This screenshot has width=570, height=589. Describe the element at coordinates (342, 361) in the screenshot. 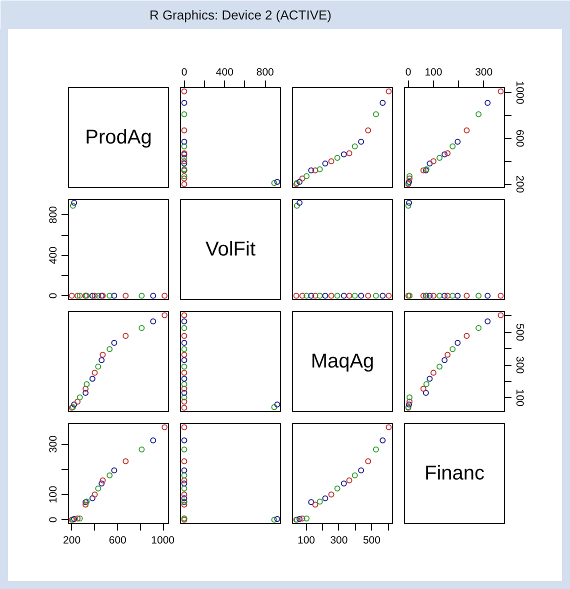

I see `text: MaqAg` at that location.